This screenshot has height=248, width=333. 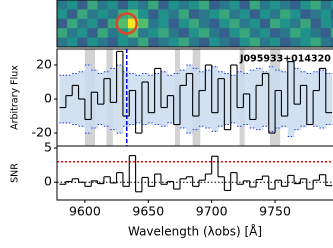 What do you see at coordinates (195, 231) in the screenshot?
I see `x-axis-label: Wavelength (λobs) [Å]` at bounding box center [195, 231].